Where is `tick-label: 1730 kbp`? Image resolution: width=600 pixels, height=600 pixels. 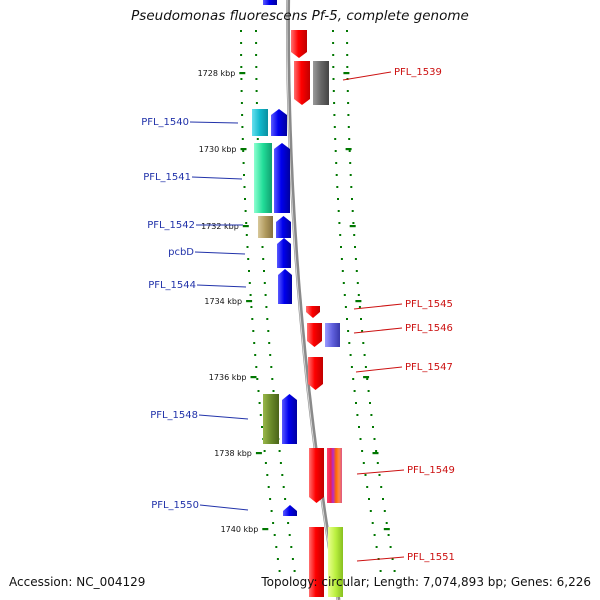
tick-label: 1730 kbp is located at coordinates (218, 149).